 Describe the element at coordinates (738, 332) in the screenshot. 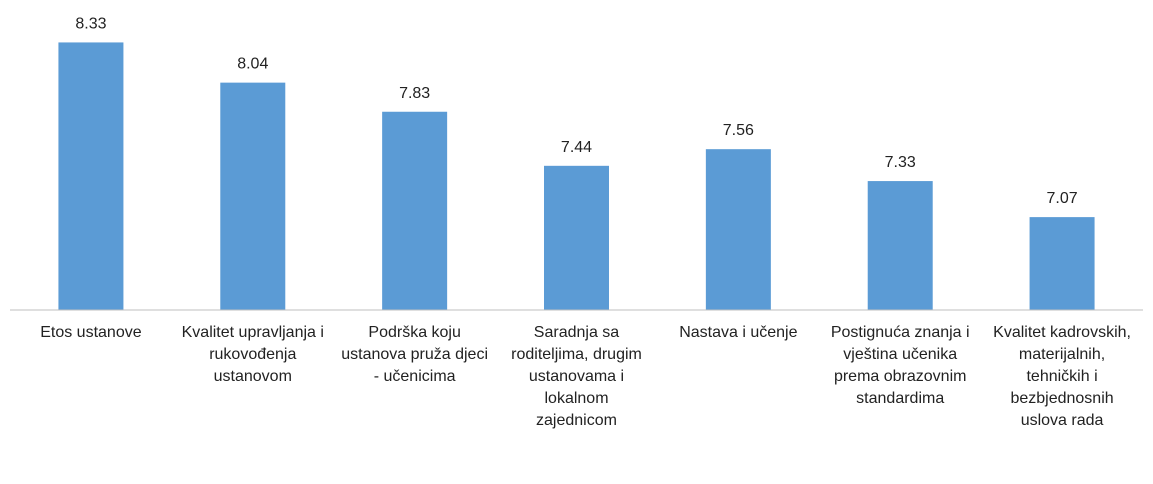

I see `x-tick-label: Nastava i učenje` at that location.